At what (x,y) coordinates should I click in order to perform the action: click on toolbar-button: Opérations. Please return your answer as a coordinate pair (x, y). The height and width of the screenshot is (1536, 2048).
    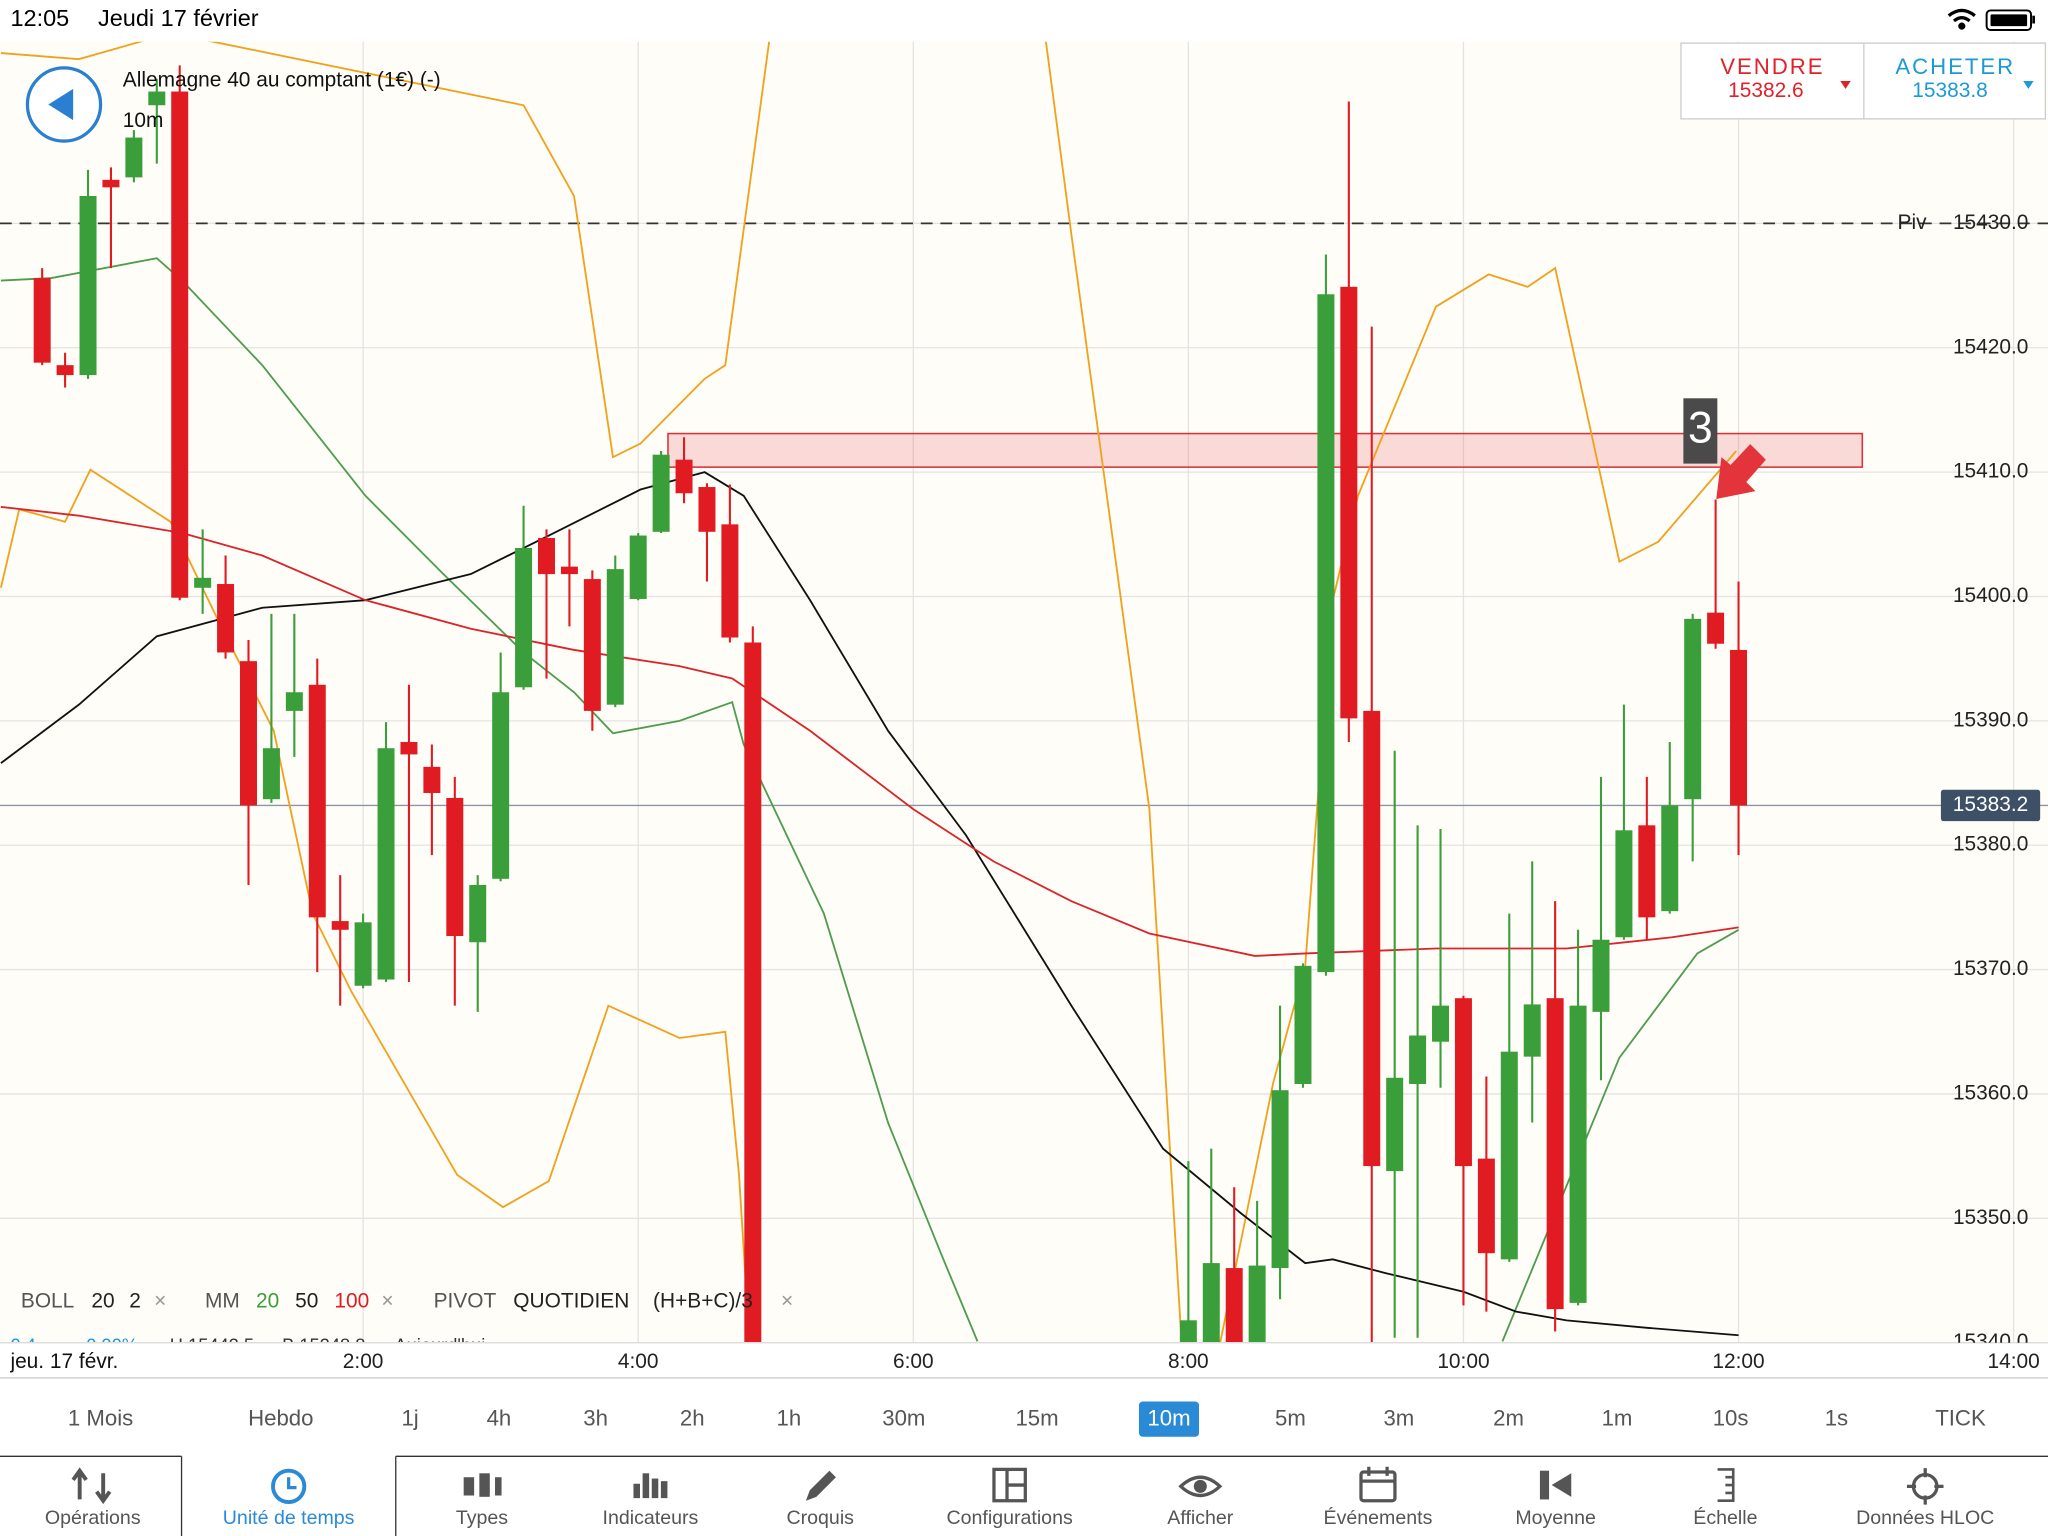
    Looking at the image, I should click on (93, 1498).